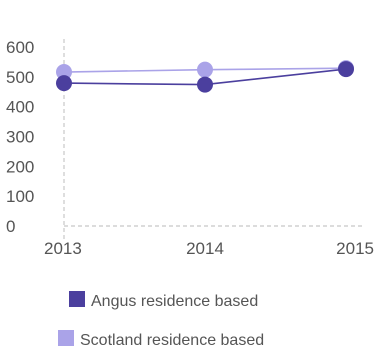  I want to click on legend-label: Angus residence based, so click(174, 301).